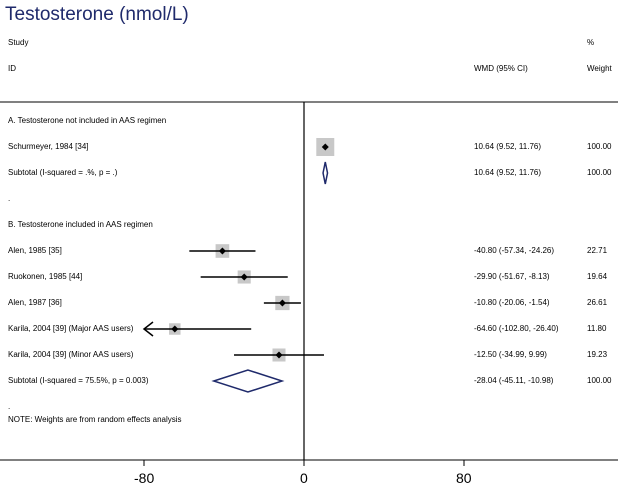 This screenshot has width=618, height=495. Describe the element at coordinates (510, 354) in the screenshot. I see `study-ci: -12.50 (-34.99, 9.99)` at that location.